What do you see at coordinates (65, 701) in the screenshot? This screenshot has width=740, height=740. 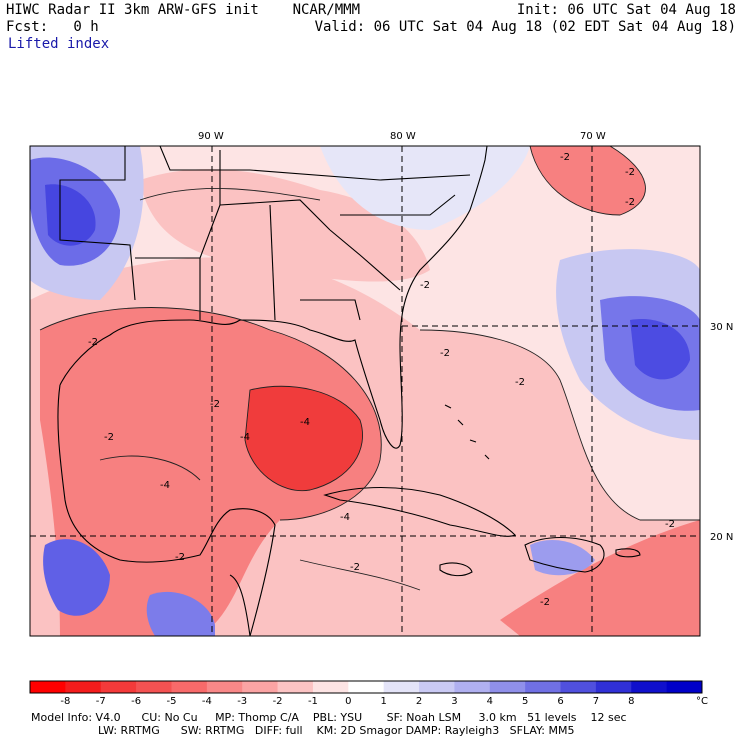 I see `colorbar-label: -8` at bounding box center [65, 701].